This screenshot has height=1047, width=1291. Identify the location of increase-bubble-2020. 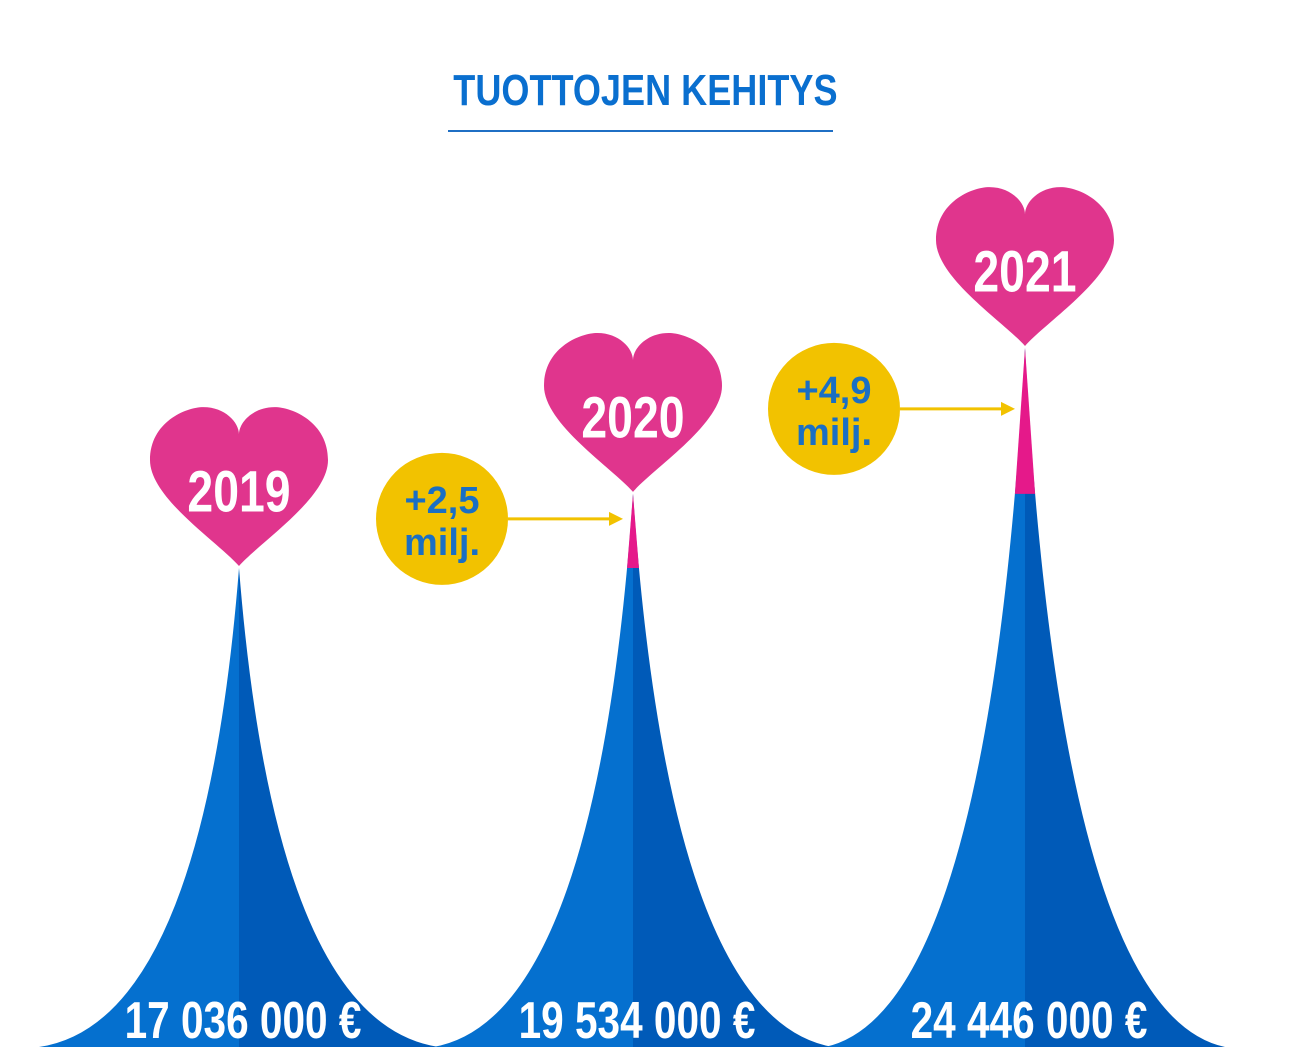
(442, 518).